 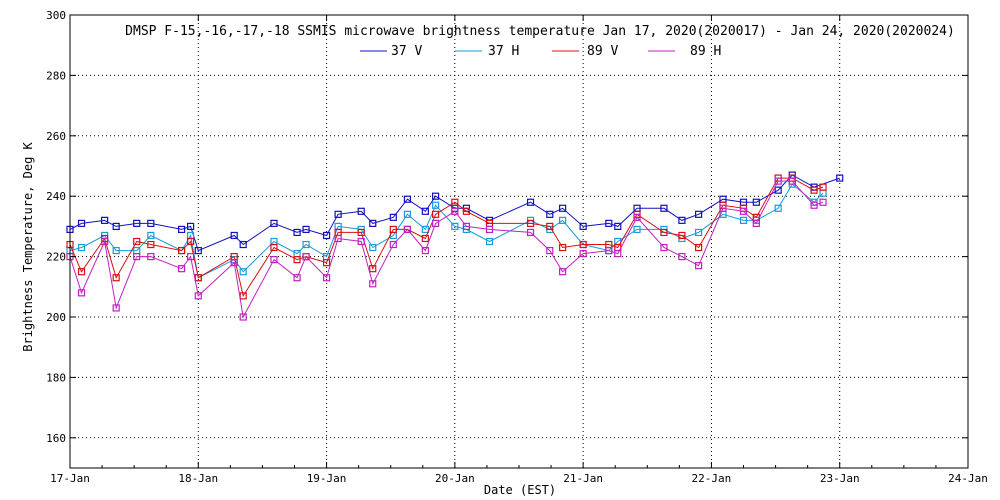 I want to click on x-tick-label: 17-Jan, so click(x=70, y=478).